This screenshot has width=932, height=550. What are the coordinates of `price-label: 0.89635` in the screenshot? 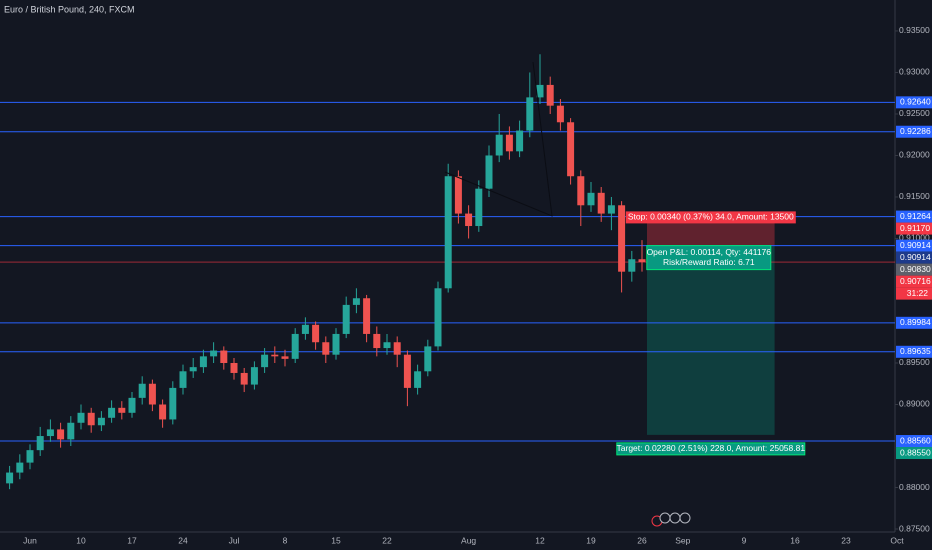 It's located at (915, 351).